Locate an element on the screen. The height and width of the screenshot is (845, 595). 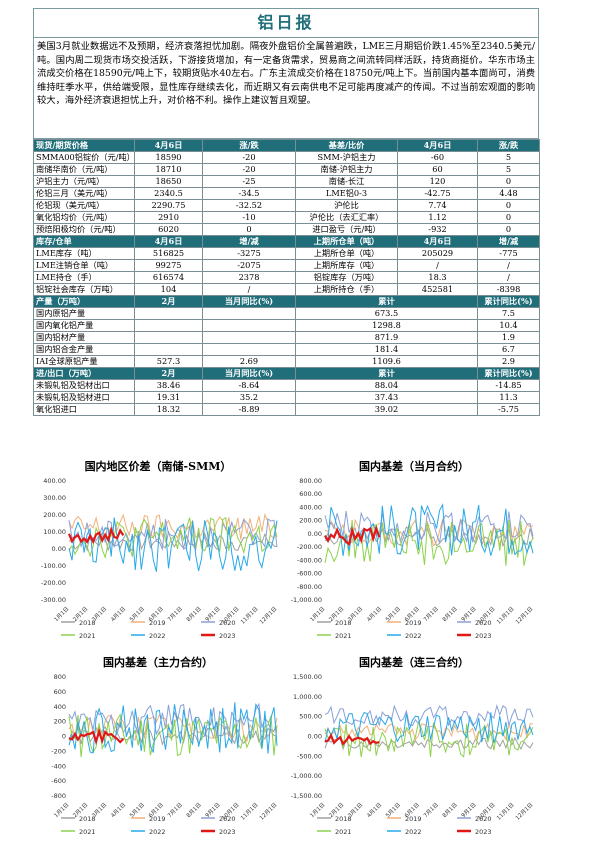
table-cell: 88.04 is located at coordinates (386, 385).